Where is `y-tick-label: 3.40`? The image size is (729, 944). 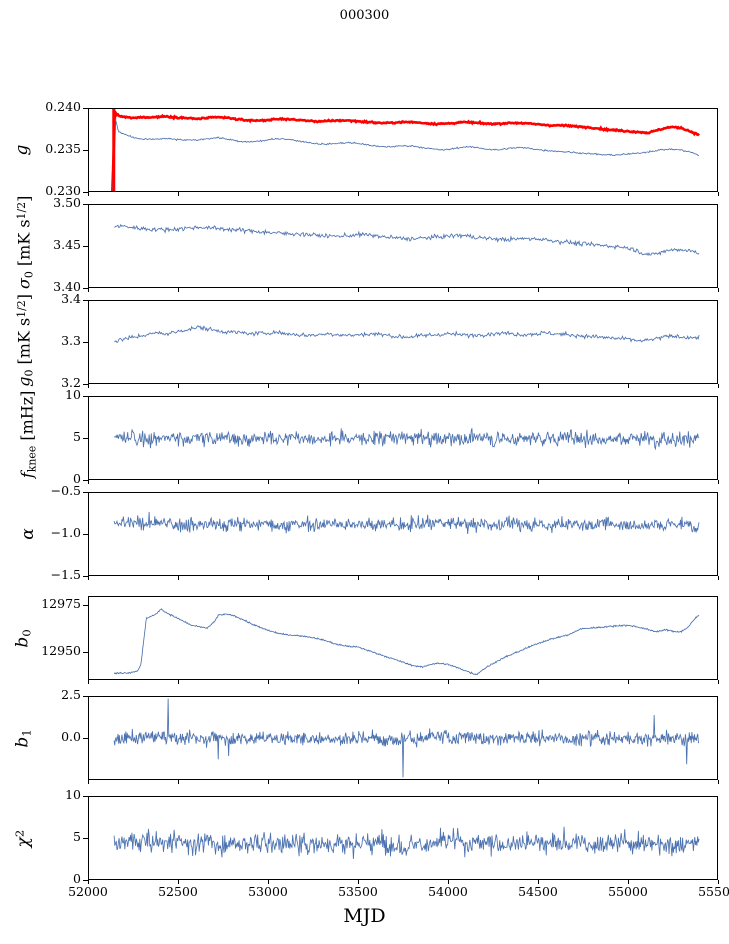
y-tick-label: 3.40 is located at coordinates (67, 286).